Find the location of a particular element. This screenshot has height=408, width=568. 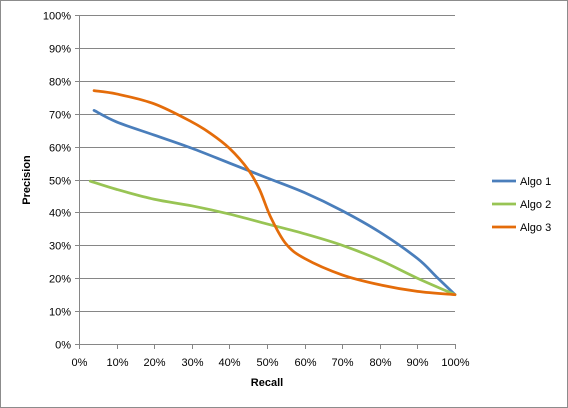

x-tick-label: 10% is located at coordinates (117, 363).